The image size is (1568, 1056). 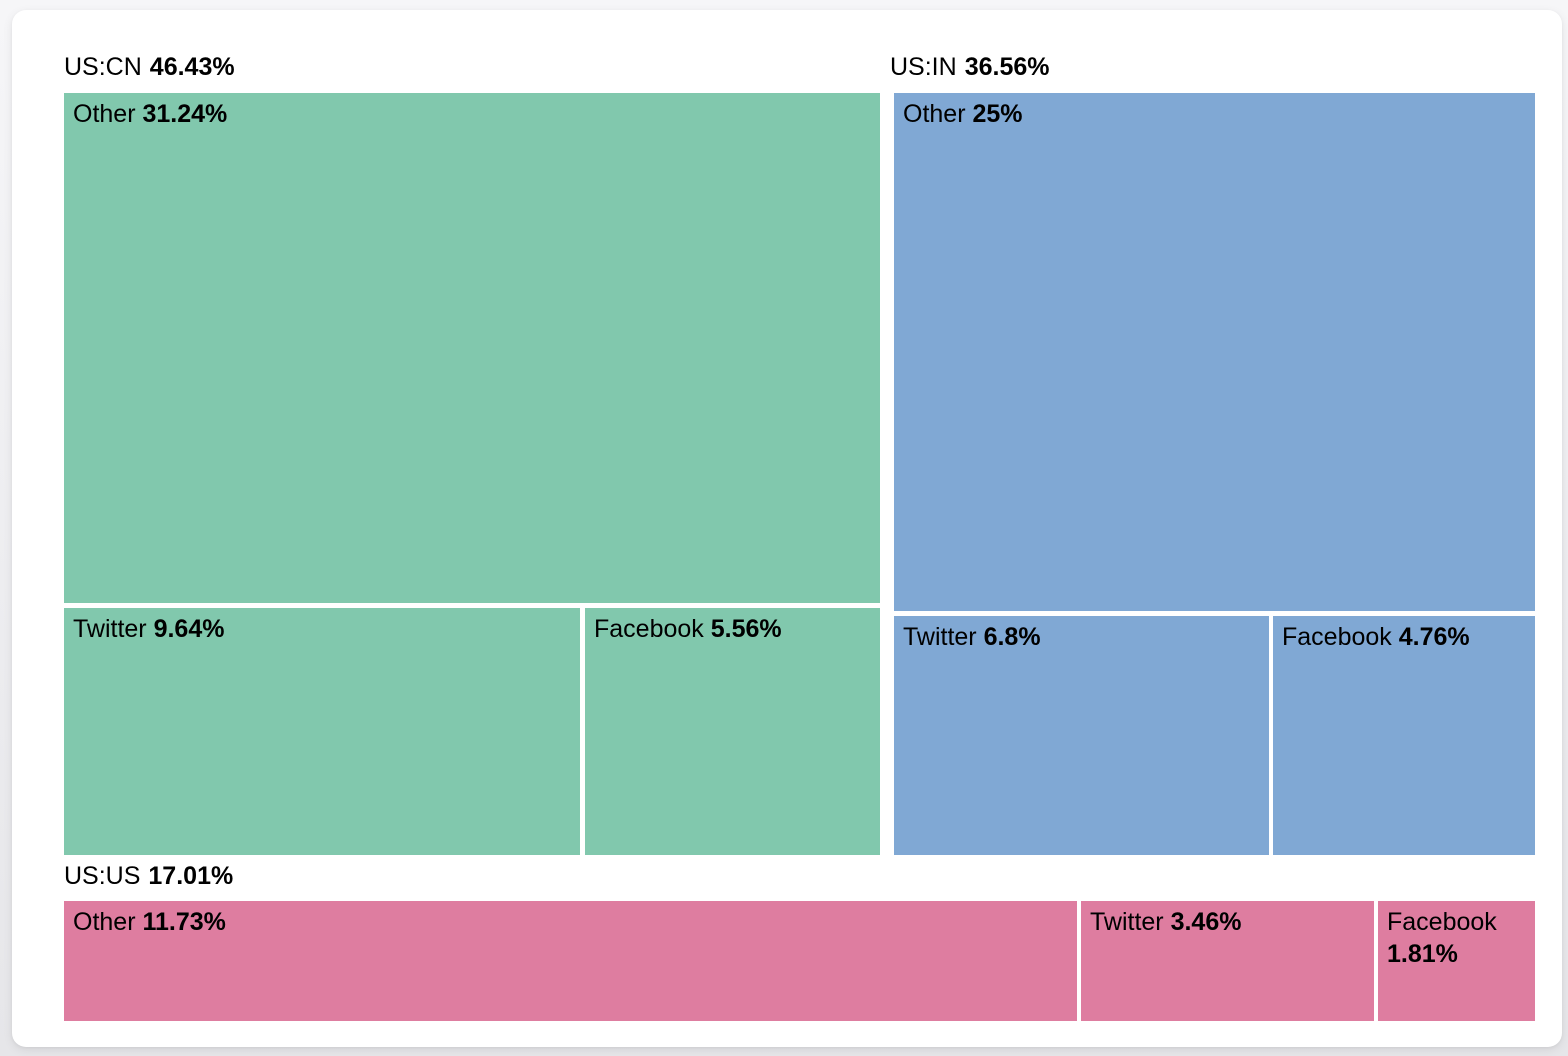 I want to click on group-share: 17.01%, so click(x=191, y=876).